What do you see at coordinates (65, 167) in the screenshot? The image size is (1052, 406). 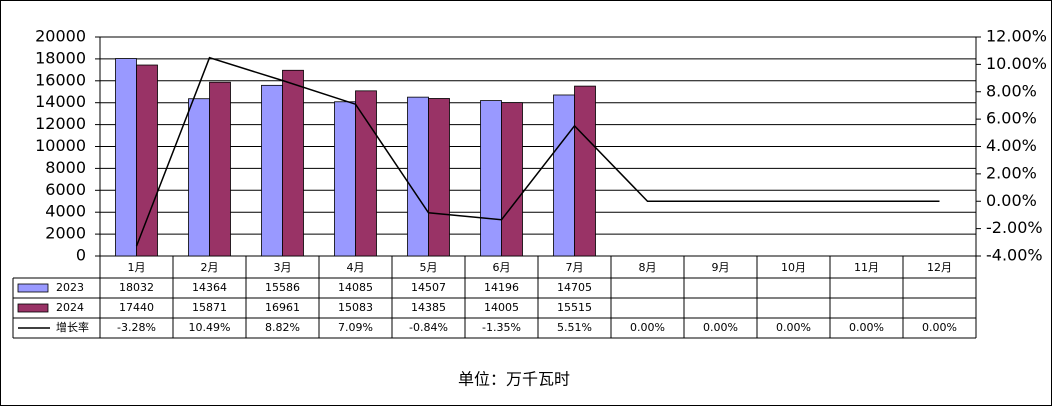 I see `y-tick-label: 8000` at bounding box center [65, 167].